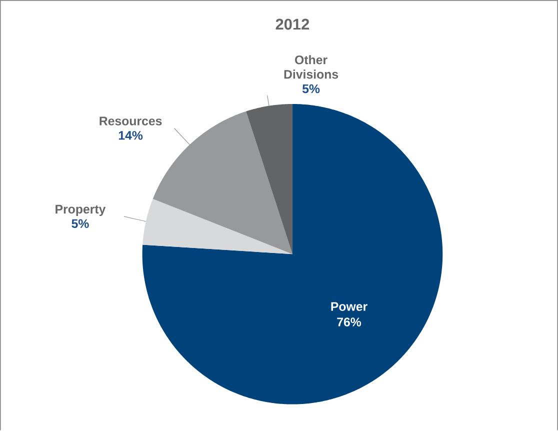 This screenshot has width=558, height=431. I want to click on chart-title: 2012, so click(293, 24).